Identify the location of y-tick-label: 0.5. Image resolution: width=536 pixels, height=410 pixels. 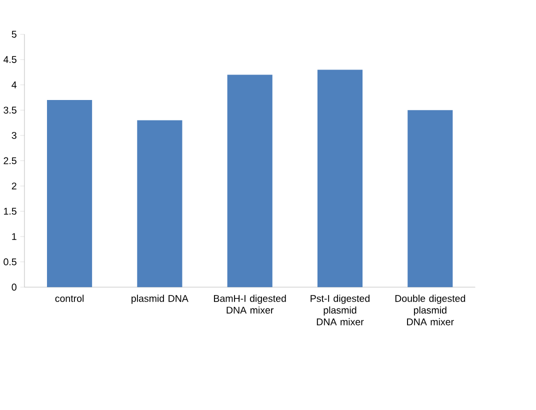
(10, 262).